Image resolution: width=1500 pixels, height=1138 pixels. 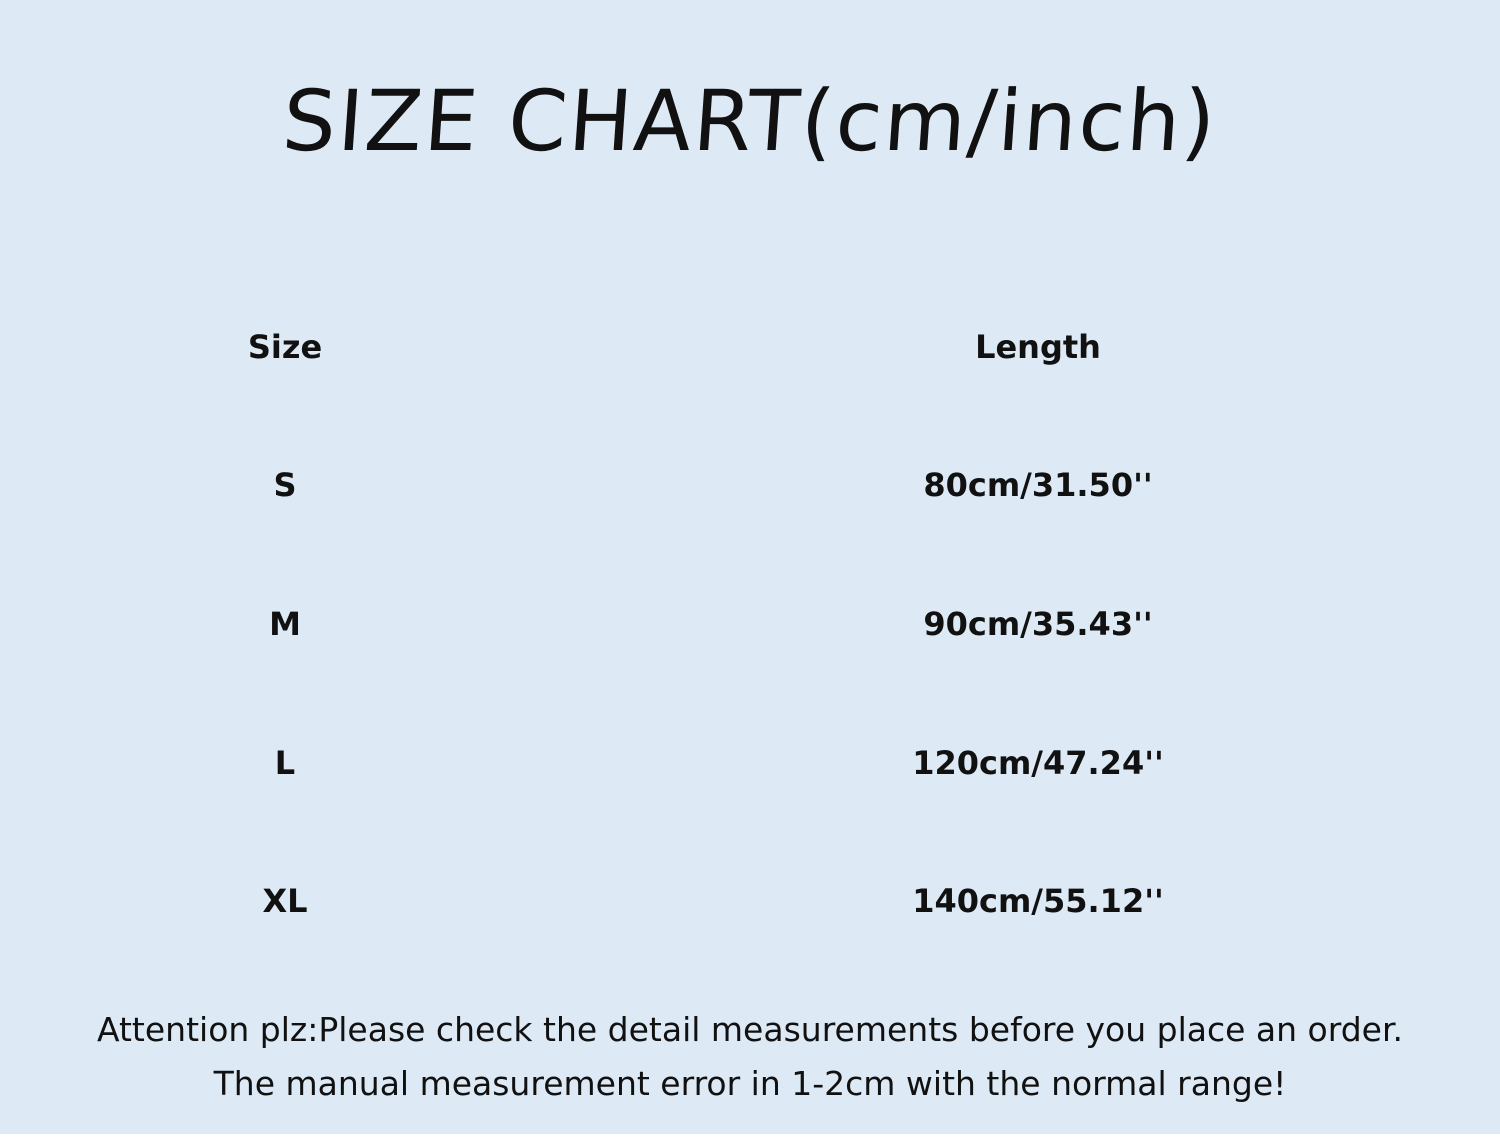 What do you see at coordinates (1038, 763) in the screenshot?
I see `row-length: 120cm/47.24''` at bounding box center [1038, 763].